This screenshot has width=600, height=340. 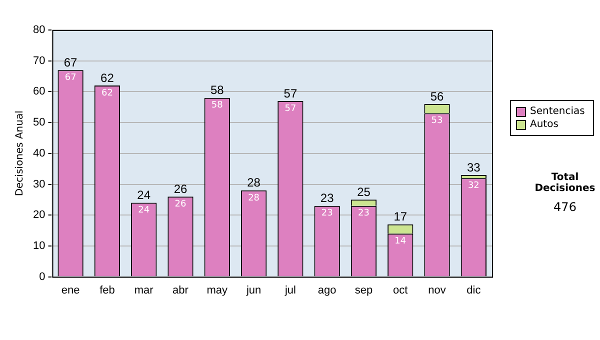 I want to click on data-label: 28, so click(x=254, y=198).